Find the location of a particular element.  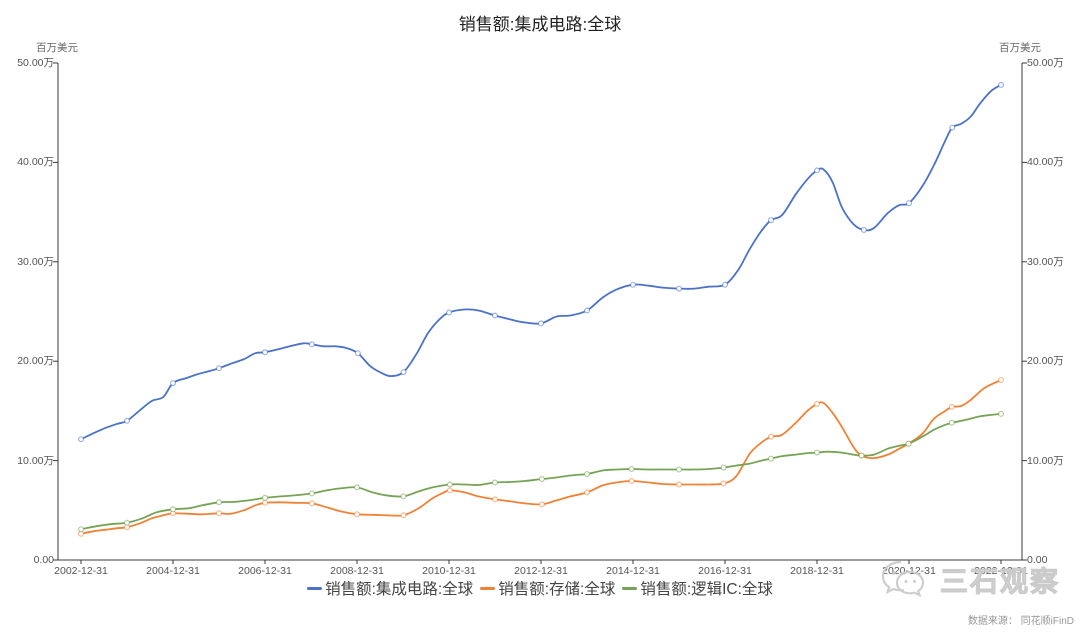

y-tick-label-right: 10.00万 is located at coordinates (1045, 460).